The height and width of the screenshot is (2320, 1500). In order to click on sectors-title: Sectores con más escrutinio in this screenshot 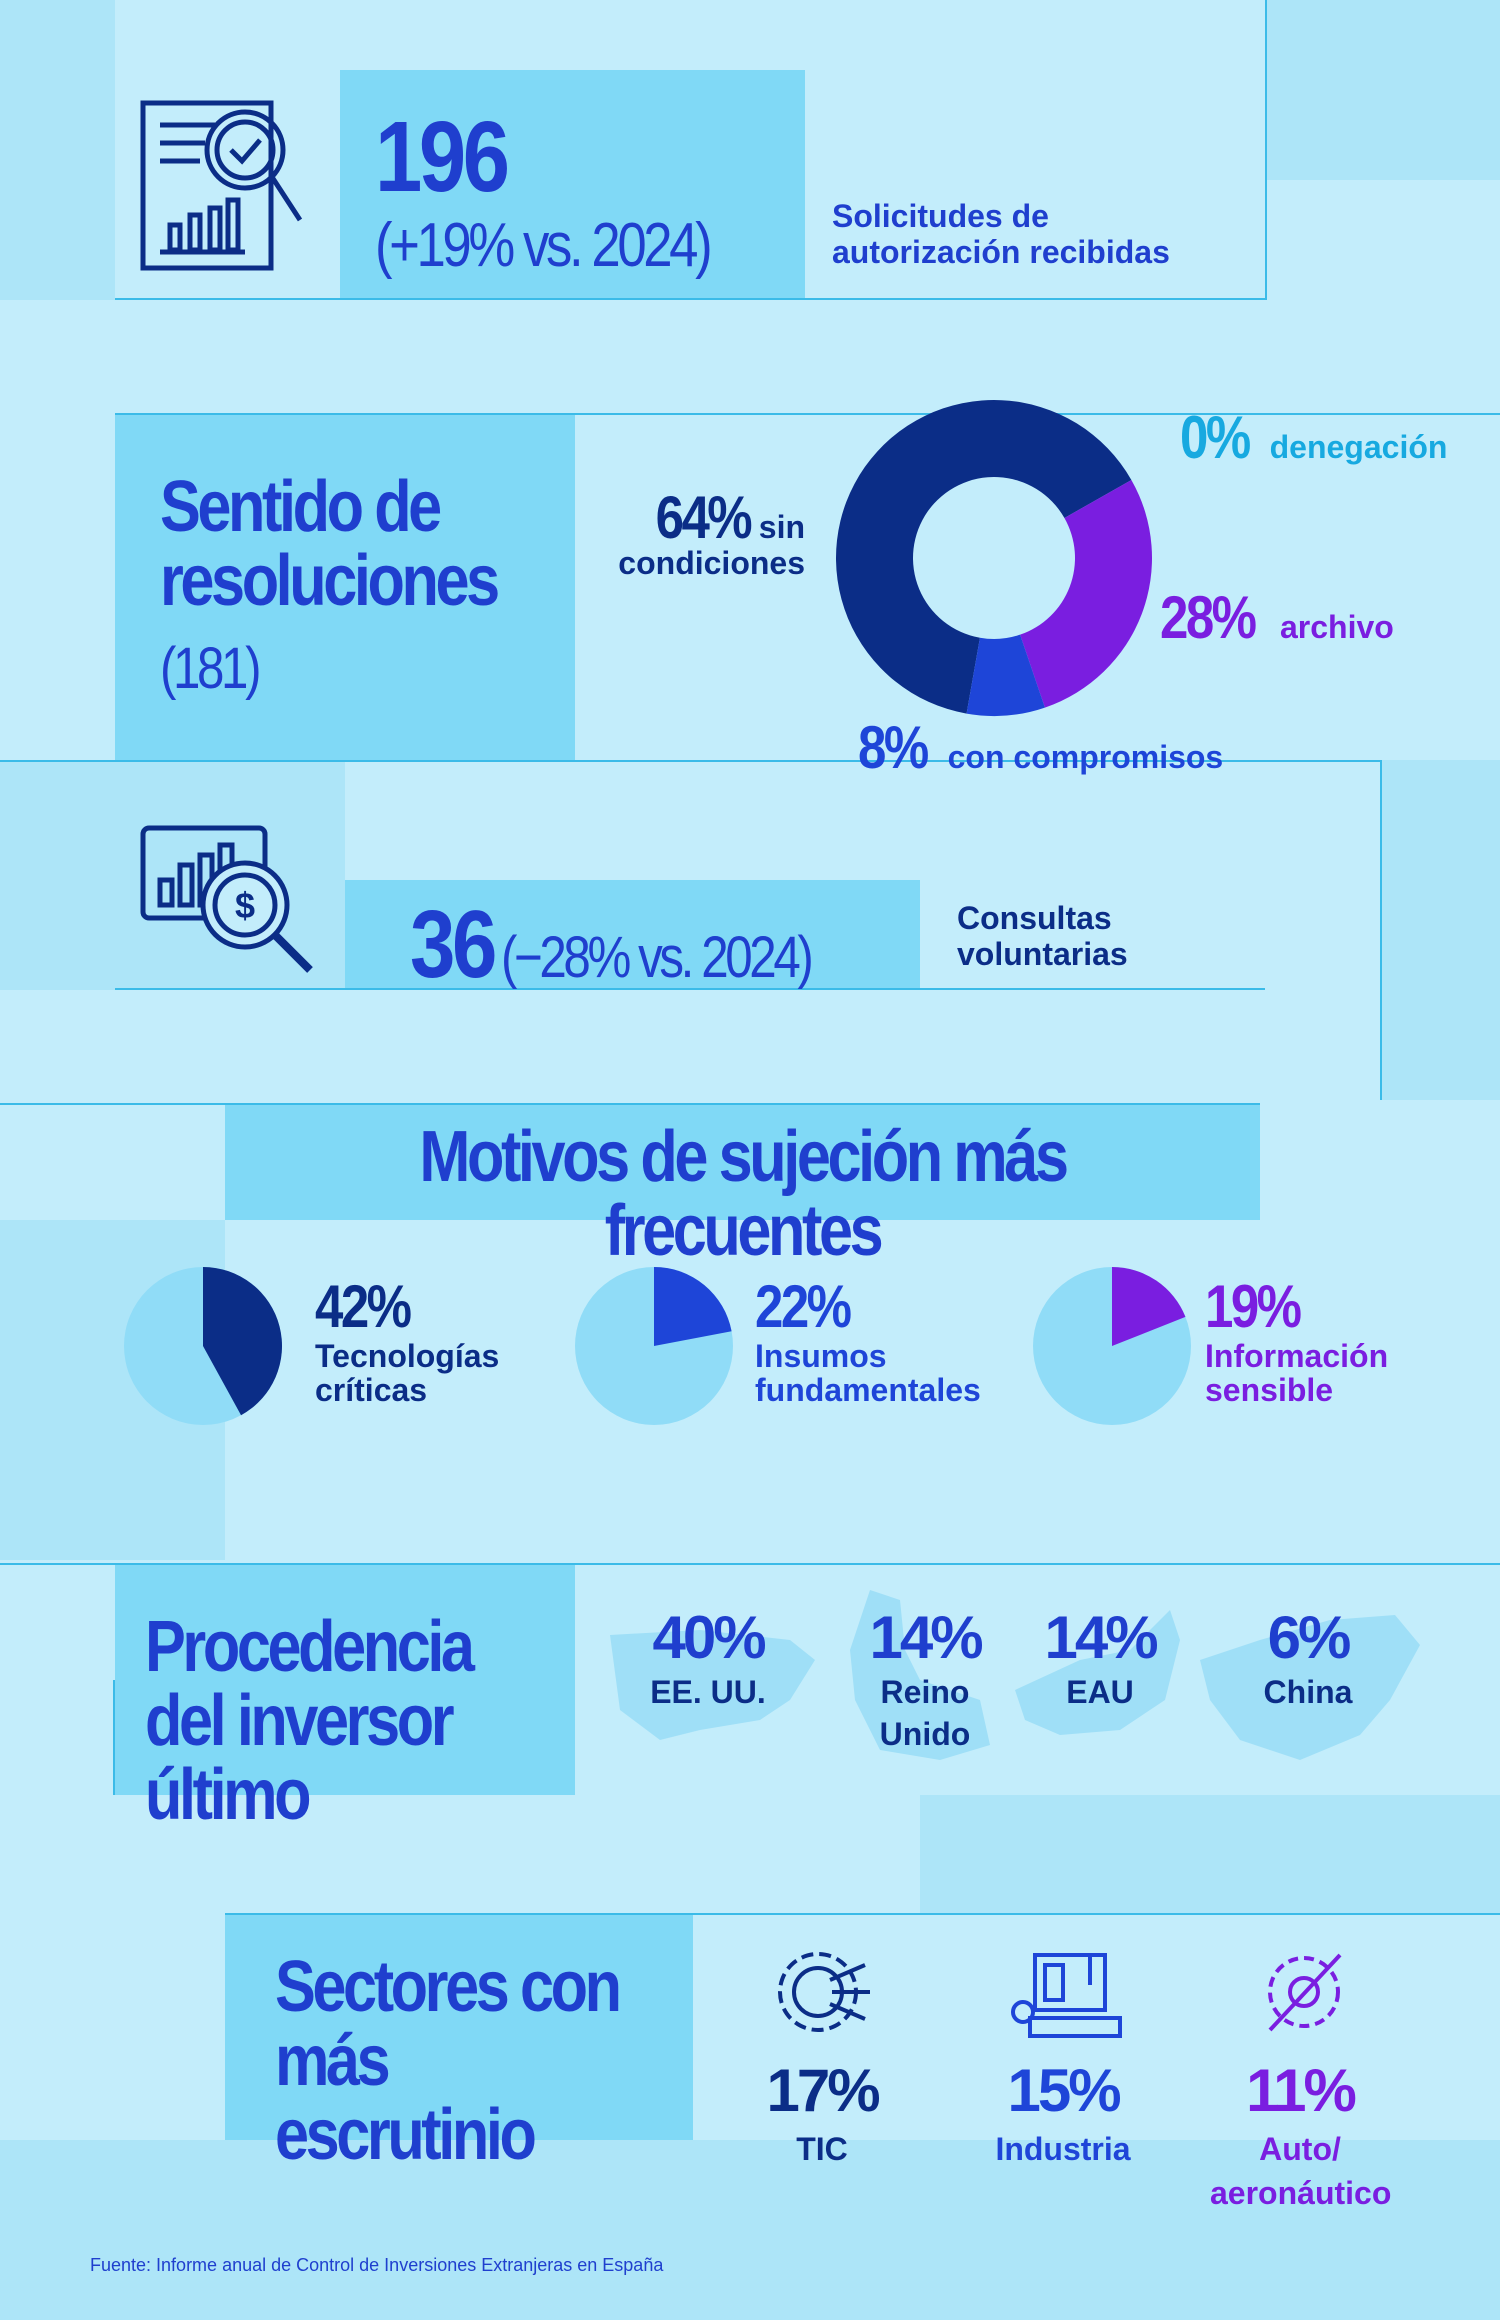, I will do `click(448, 2061)`.